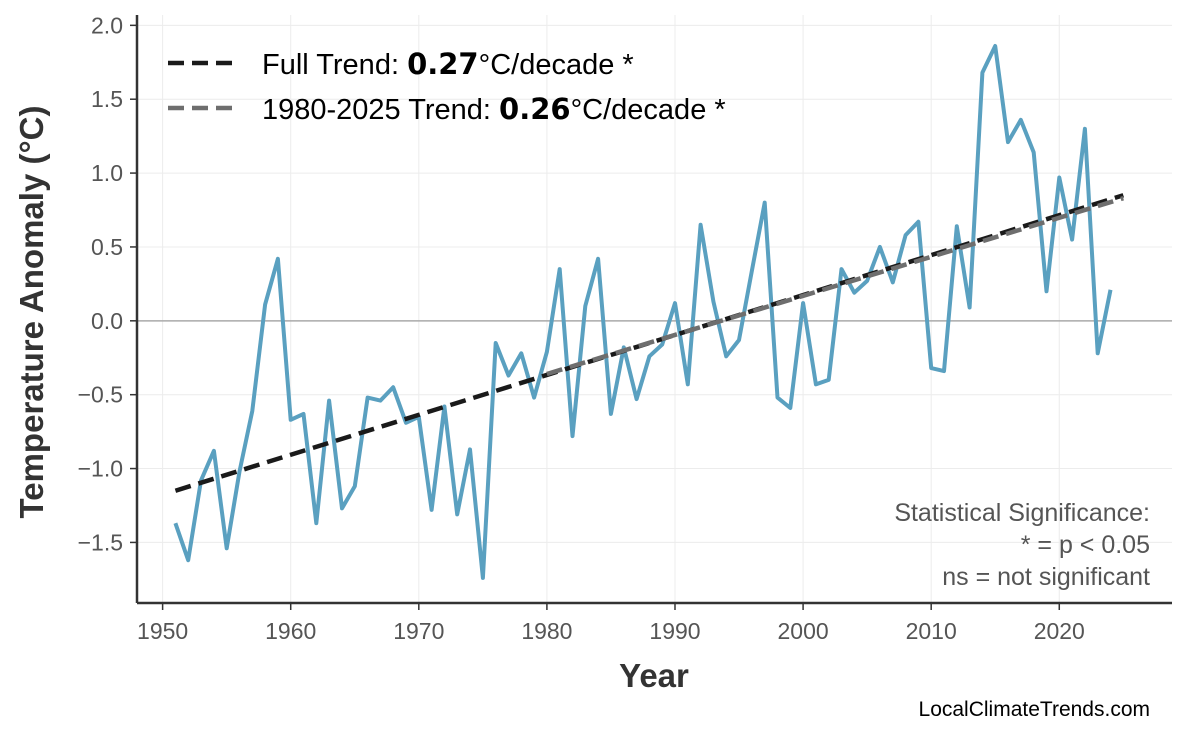  Describe the element at coordinates (107, 173) in the screenshot. I see `y-tick-label: 1.0` at that location.